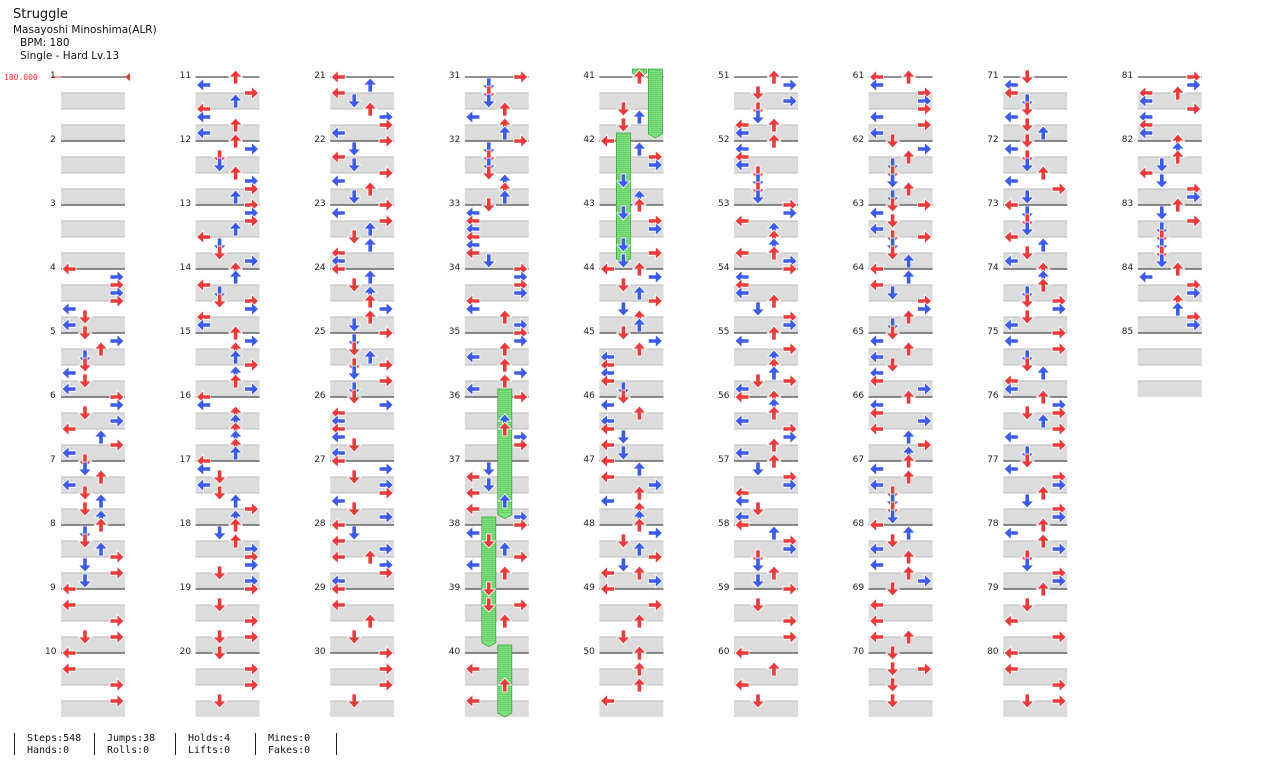 The width and height of the screenshot is (1280, 768). Describe the element at coordinates (319, 204) in the screenshot. I see `measure-number: 23` at that location.